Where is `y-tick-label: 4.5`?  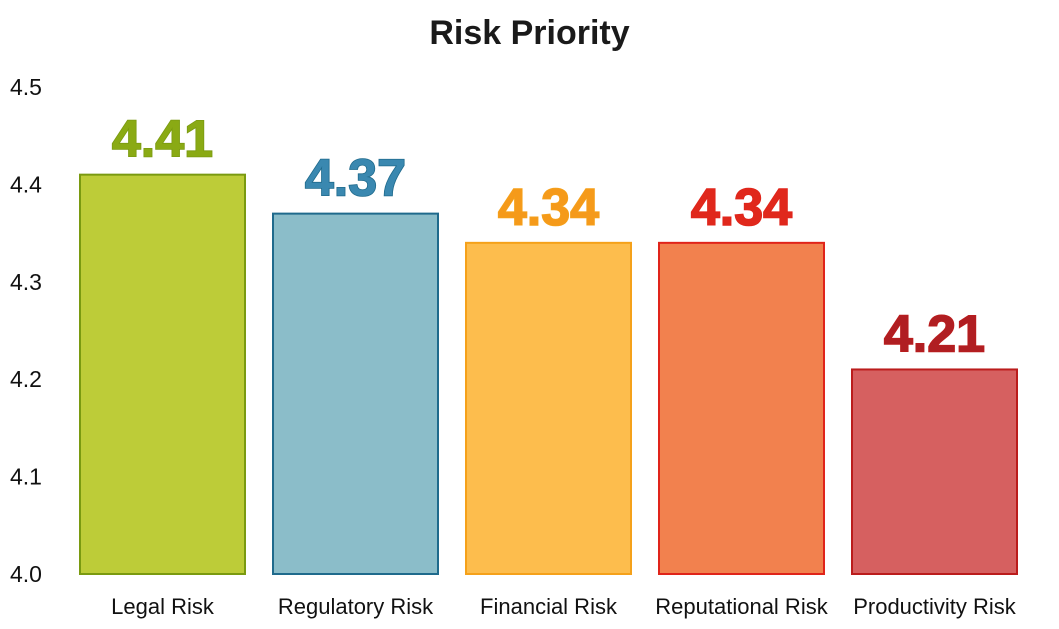
y-tick-label: 4.5 is located at coordinates (26, 87).